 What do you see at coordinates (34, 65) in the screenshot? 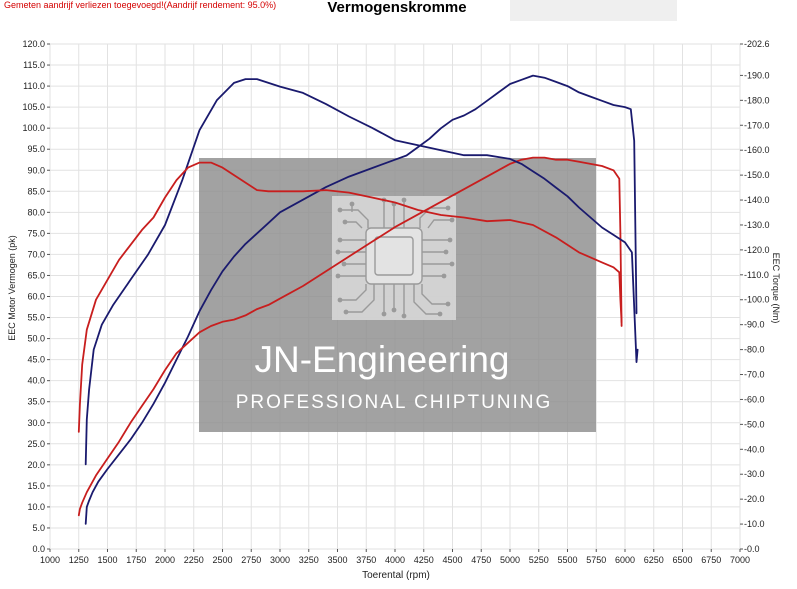
I see `y-left-tick-label: 115.0` at bounding box center [34, 65].